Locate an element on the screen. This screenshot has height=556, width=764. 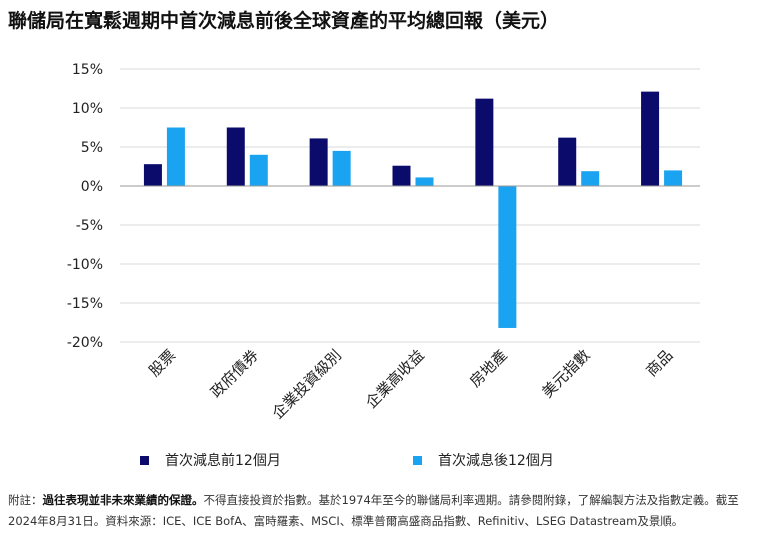
x-tick-label: 美元指數 is located at coordinates (565, 373).